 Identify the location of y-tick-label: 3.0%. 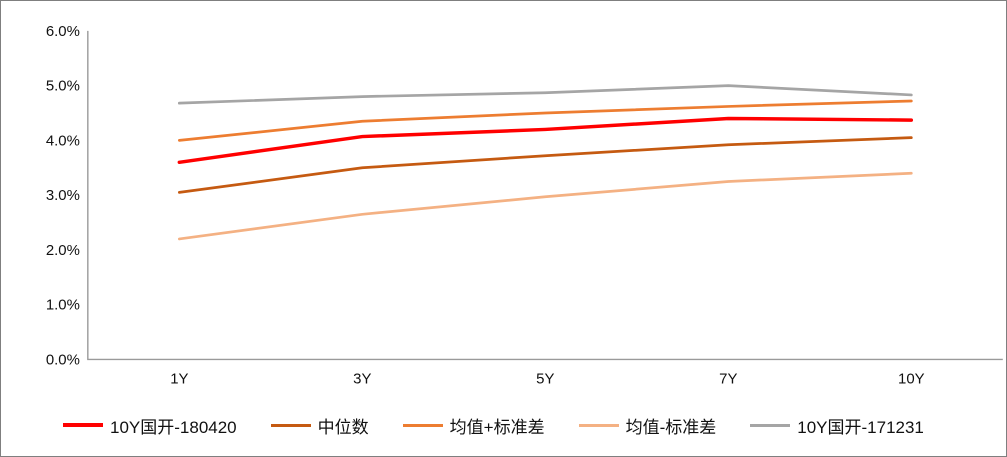
(63, 195).